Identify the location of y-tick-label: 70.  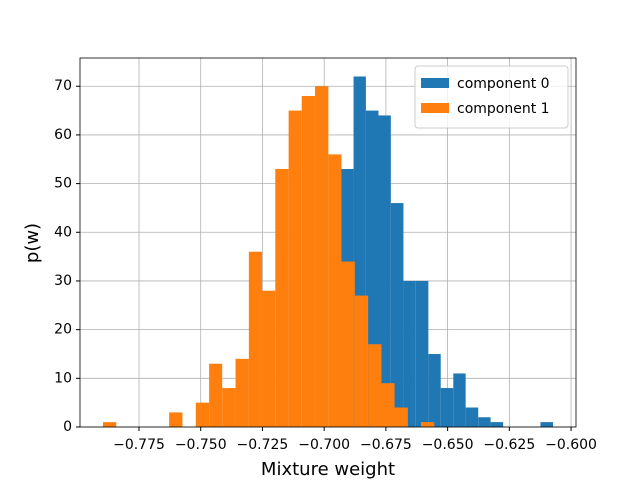
(63, 86).